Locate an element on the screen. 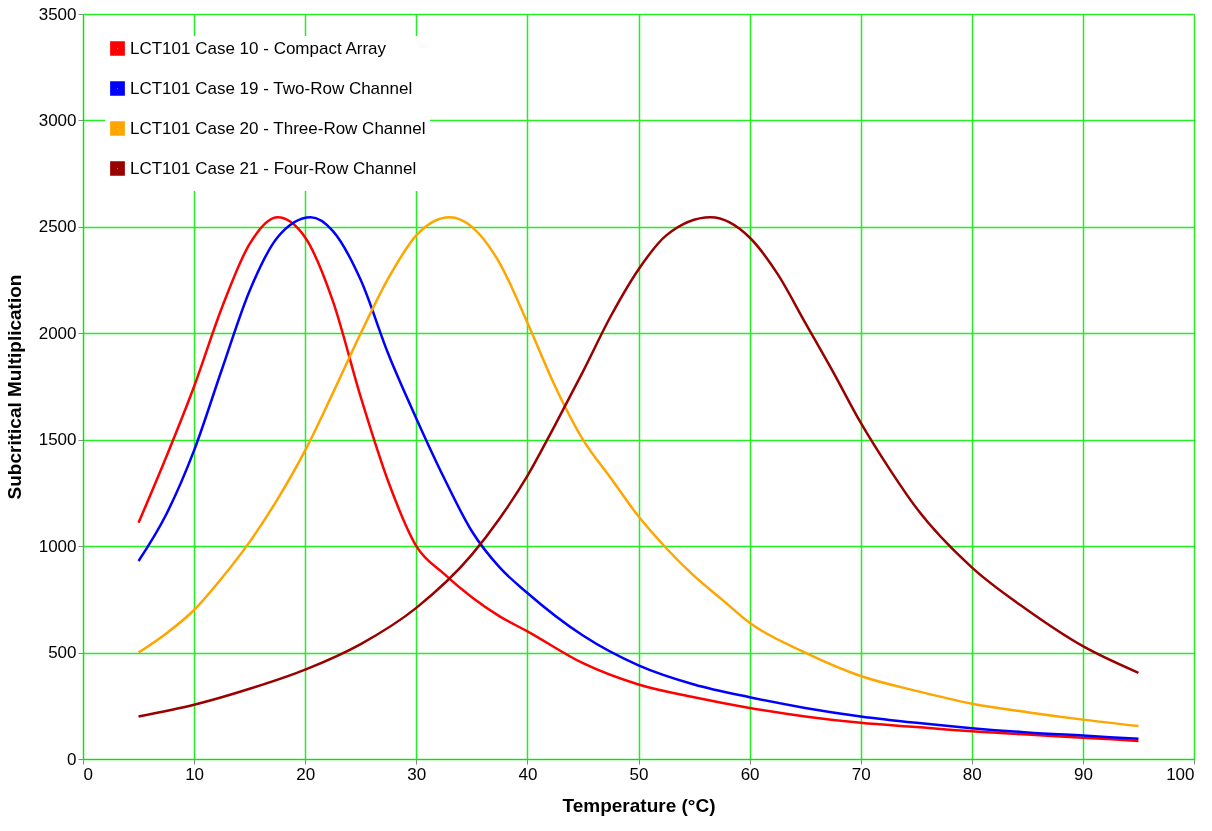 This screenshot has width=1212, height=831. legend-label: LCT101 Case 19 - Two-Row Channel is located at coordinates (271, 88).